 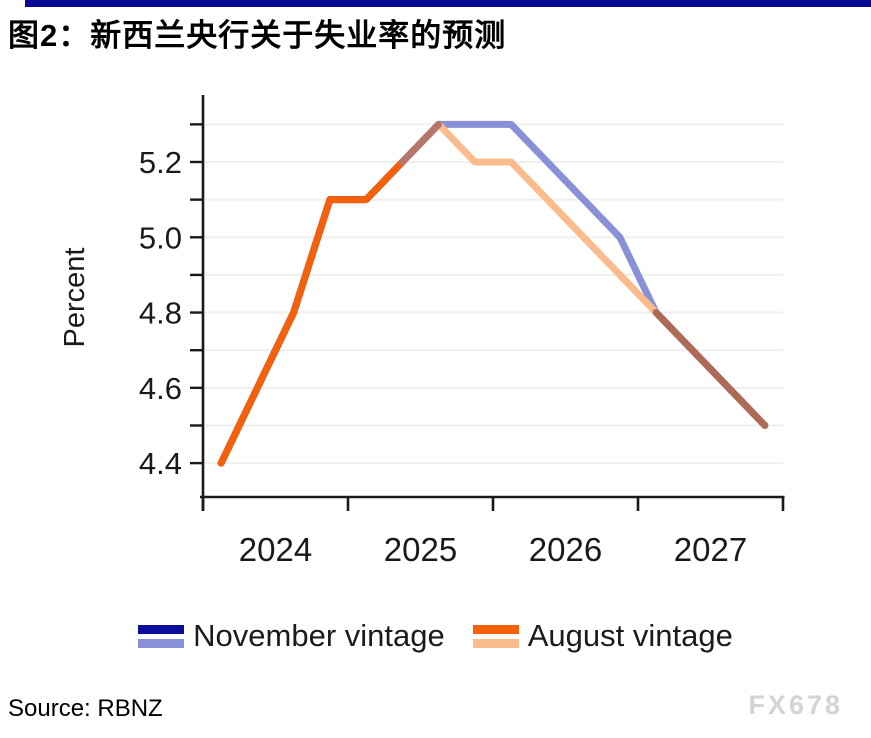 I want to click on y-tick-label: 5.0, so click(x=160, y=237).